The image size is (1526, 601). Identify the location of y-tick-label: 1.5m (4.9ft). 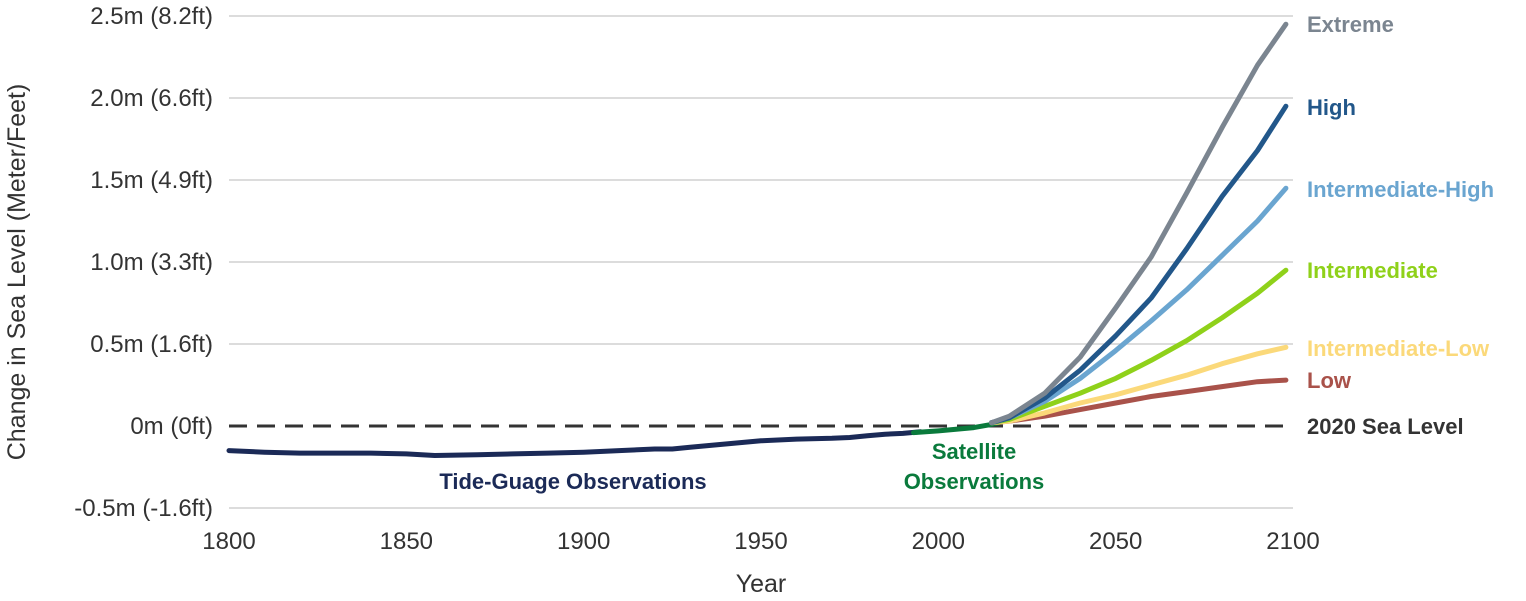
(151, 180).